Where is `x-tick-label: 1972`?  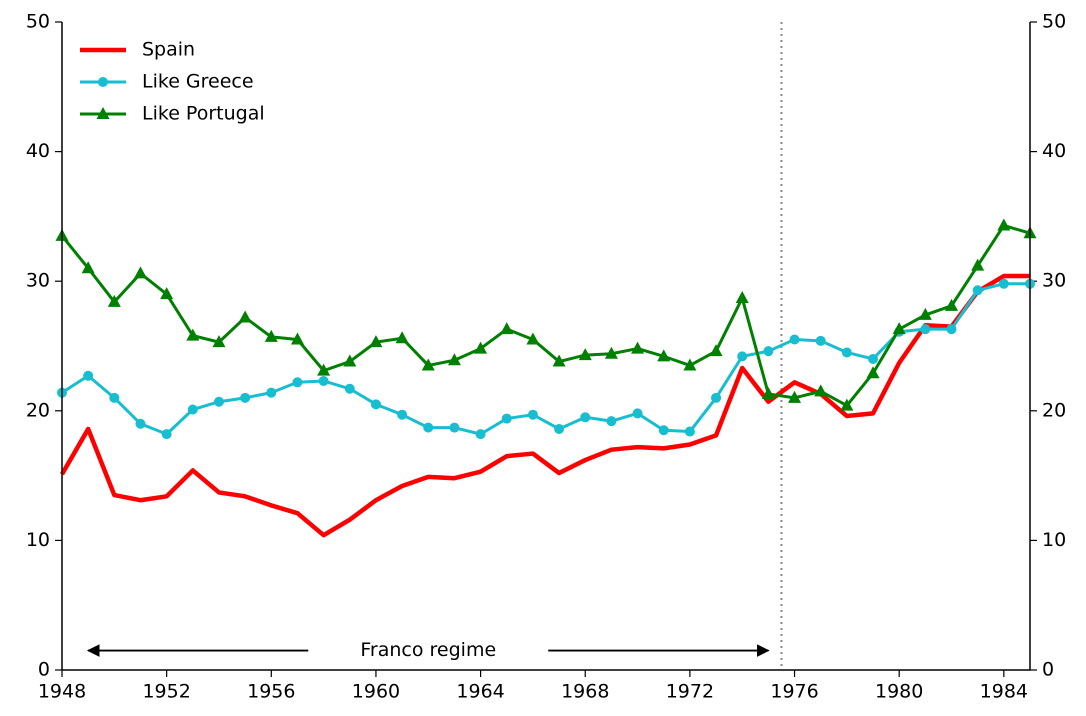 x-tick-label: 1972 is located at coordinates (690, 692).